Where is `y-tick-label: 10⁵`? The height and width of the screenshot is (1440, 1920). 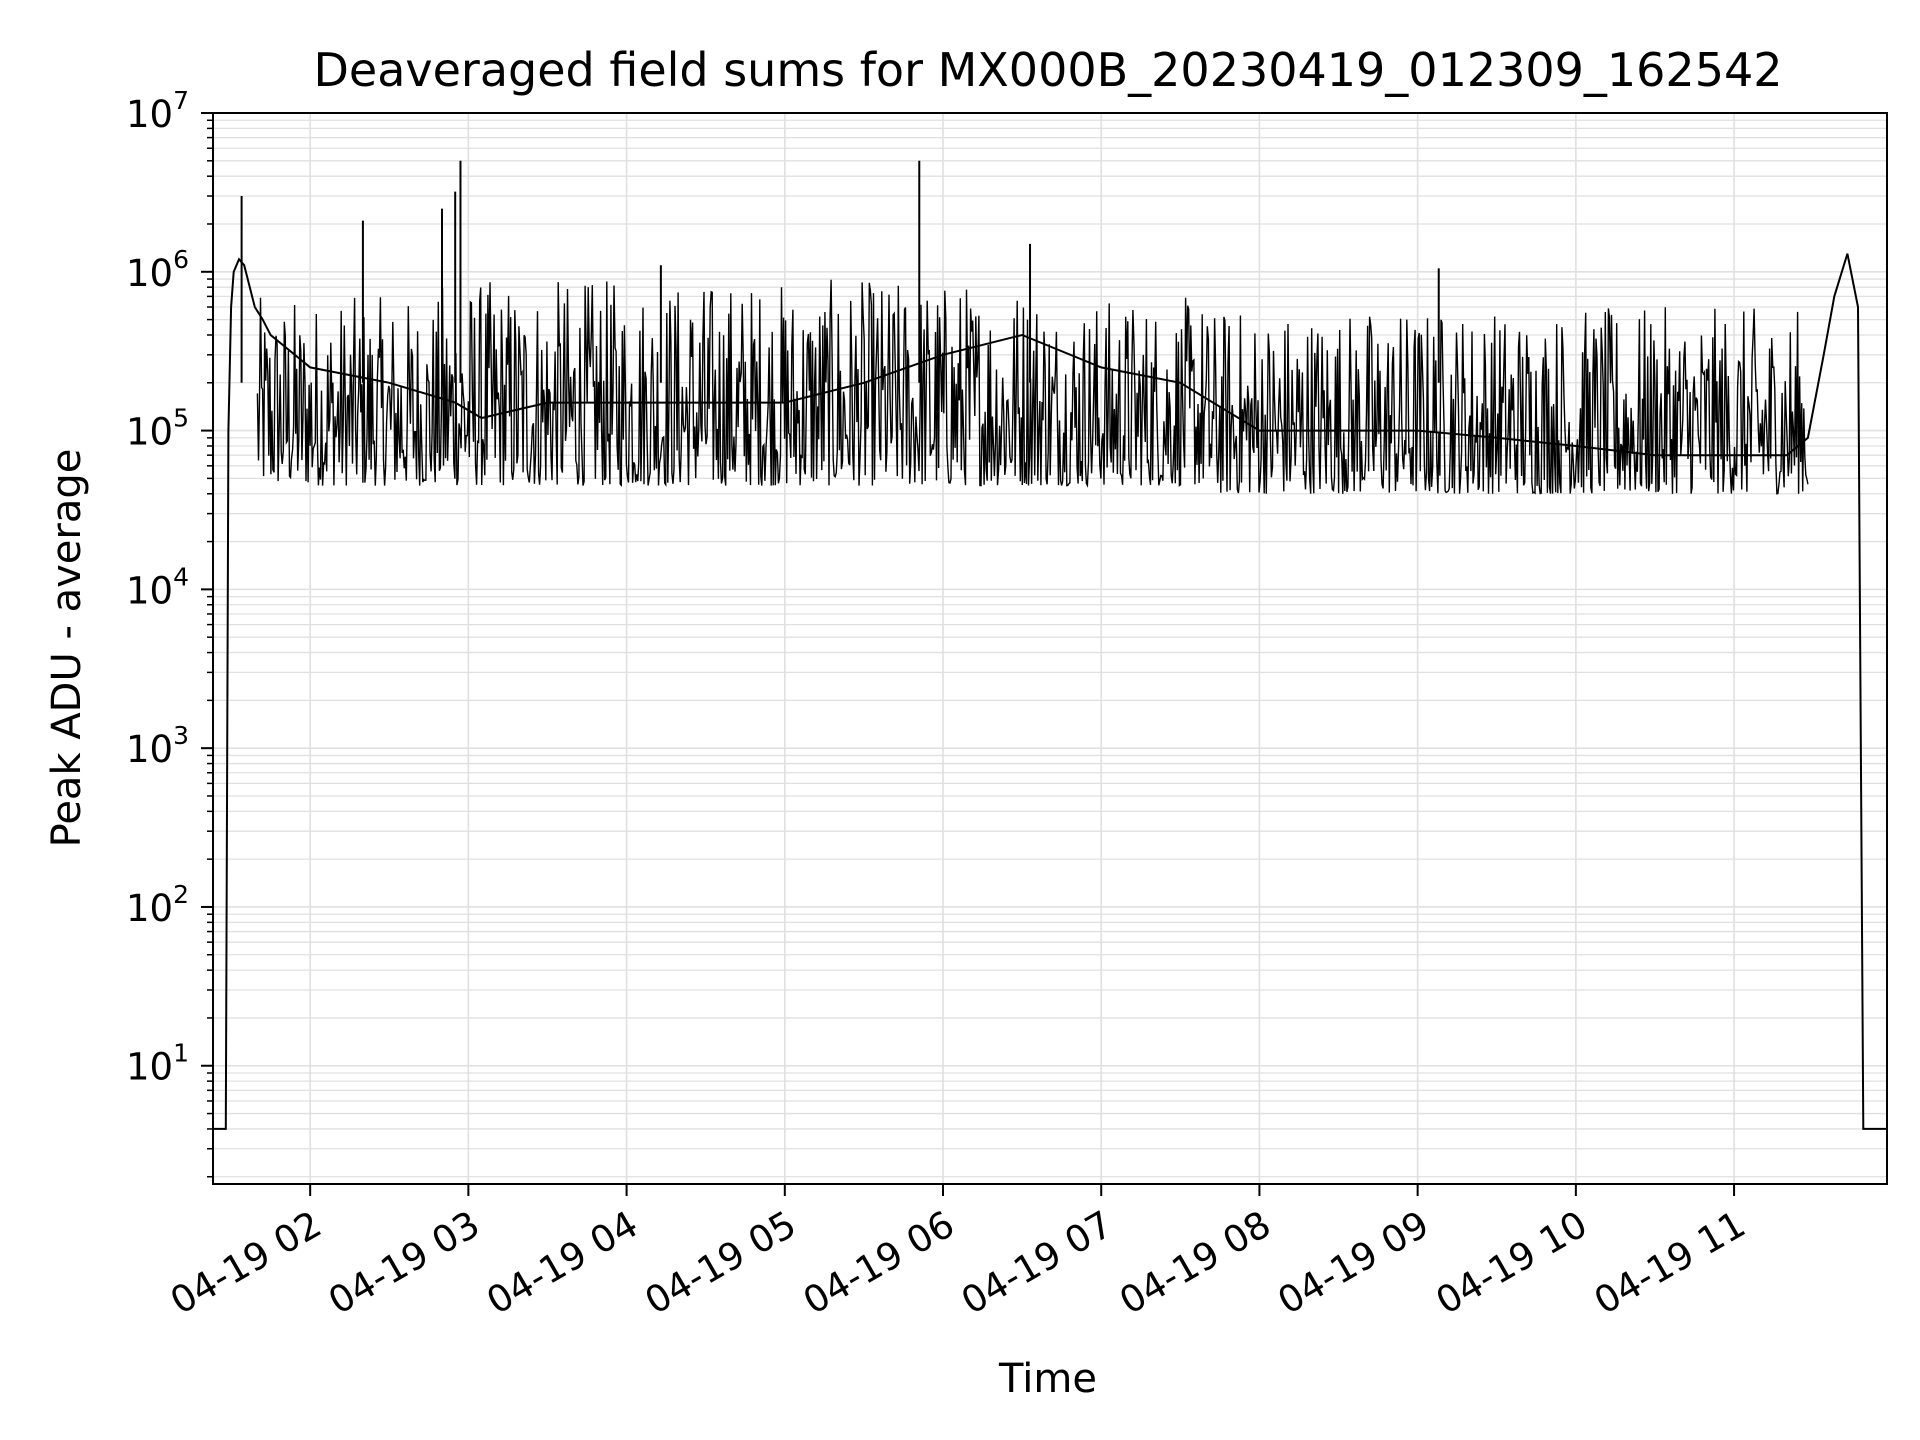 y-tick-label: 10⁵ is located at coordinates (157, 429).